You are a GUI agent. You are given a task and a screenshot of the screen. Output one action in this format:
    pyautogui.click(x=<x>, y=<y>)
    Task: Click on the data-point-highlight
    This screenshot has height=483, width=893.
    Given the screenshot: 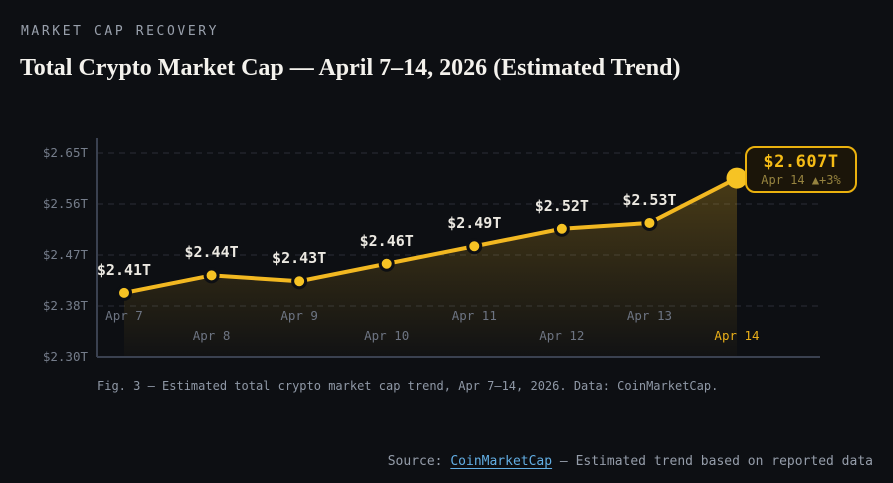 What is the action you would take?
    pyautogui.click(x=737, y=178)
    